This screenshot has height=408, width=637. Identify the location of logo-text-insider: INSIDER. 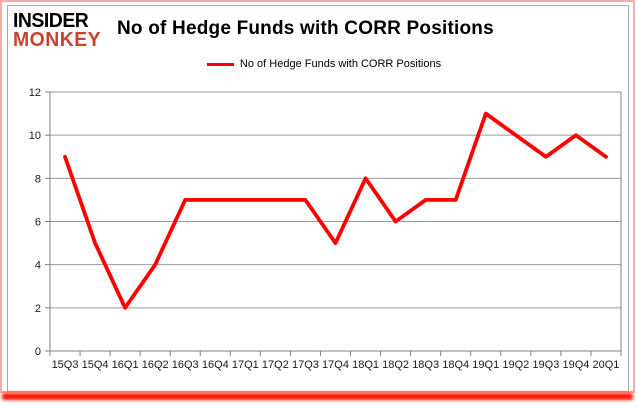
(51, 21).